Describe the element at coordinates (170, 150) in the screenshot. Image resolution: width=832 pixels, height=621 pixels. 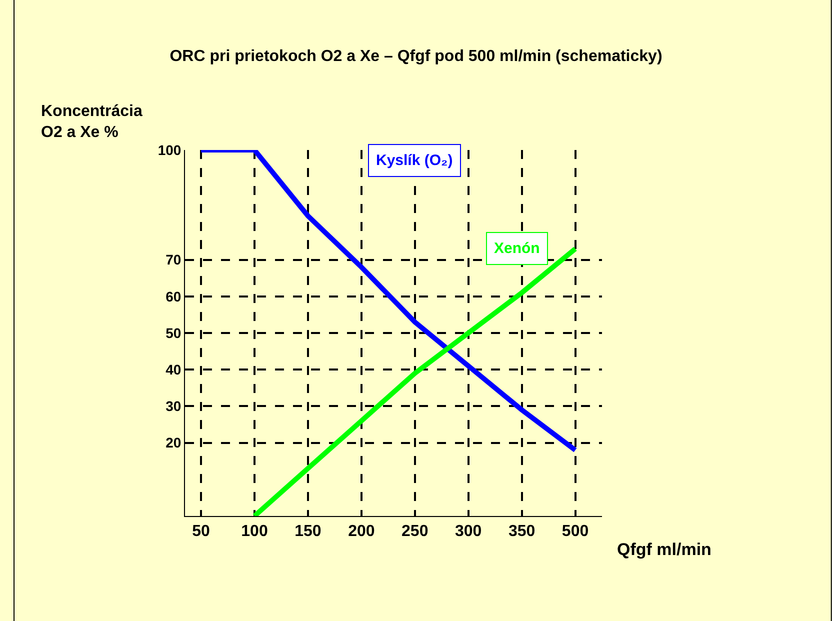
I see `y-tick-label: 100` at that location.